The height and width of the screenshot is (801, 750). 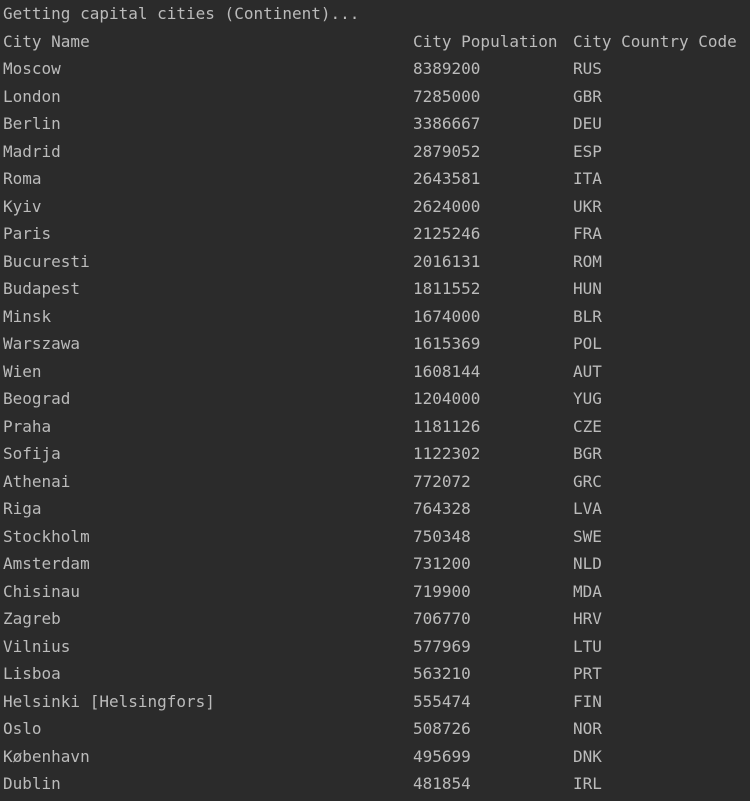 What do you see at coordinates (587, 288) in the screenshot?
I see `city-country-code-cell: HUN` at bounding box center [587, 288].